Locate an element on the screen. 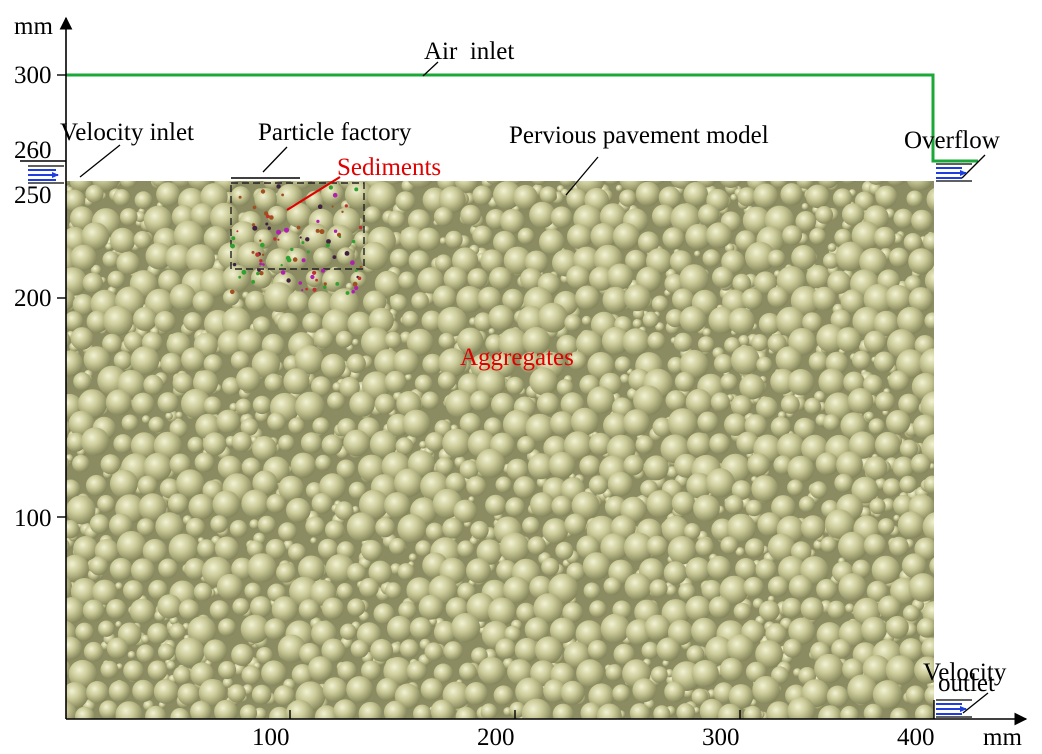 The image size is (1042, 754). velocity-inlet-label: Velocity inlet is located at coordinates (127, 132).